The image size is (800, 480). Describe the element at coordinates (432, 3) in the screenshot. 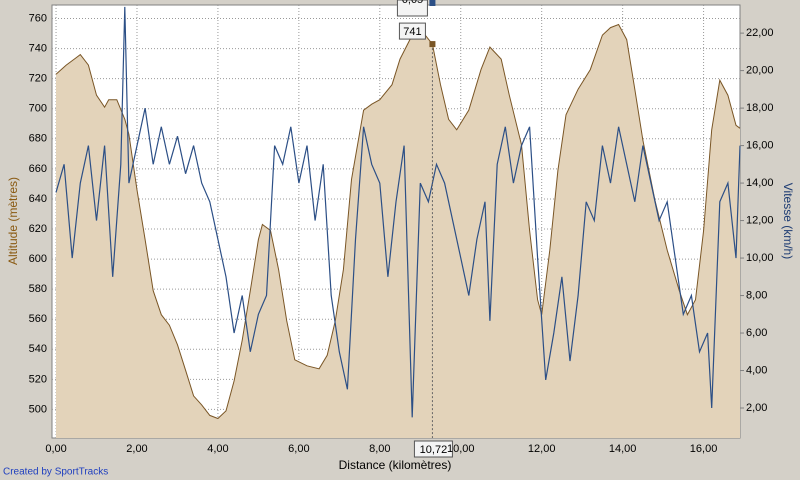

I see `speed-marker` at that location.